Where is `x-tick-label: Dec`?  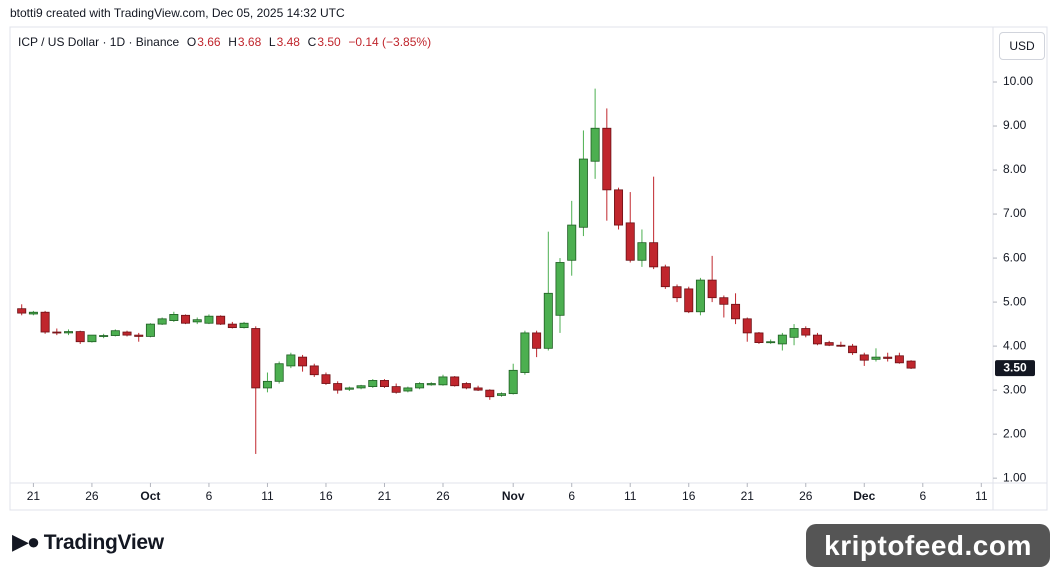 x-tick-label: Dec is located at coordinates (864, 496).